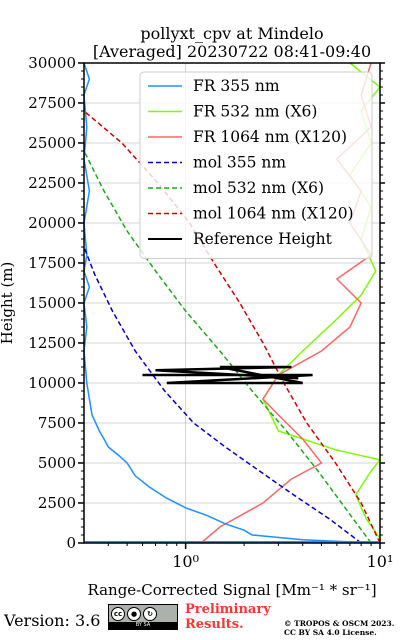  Describe the element at coordinates (57, 503) in the screenshot. I see `y-tick-label: 2500` at that location.